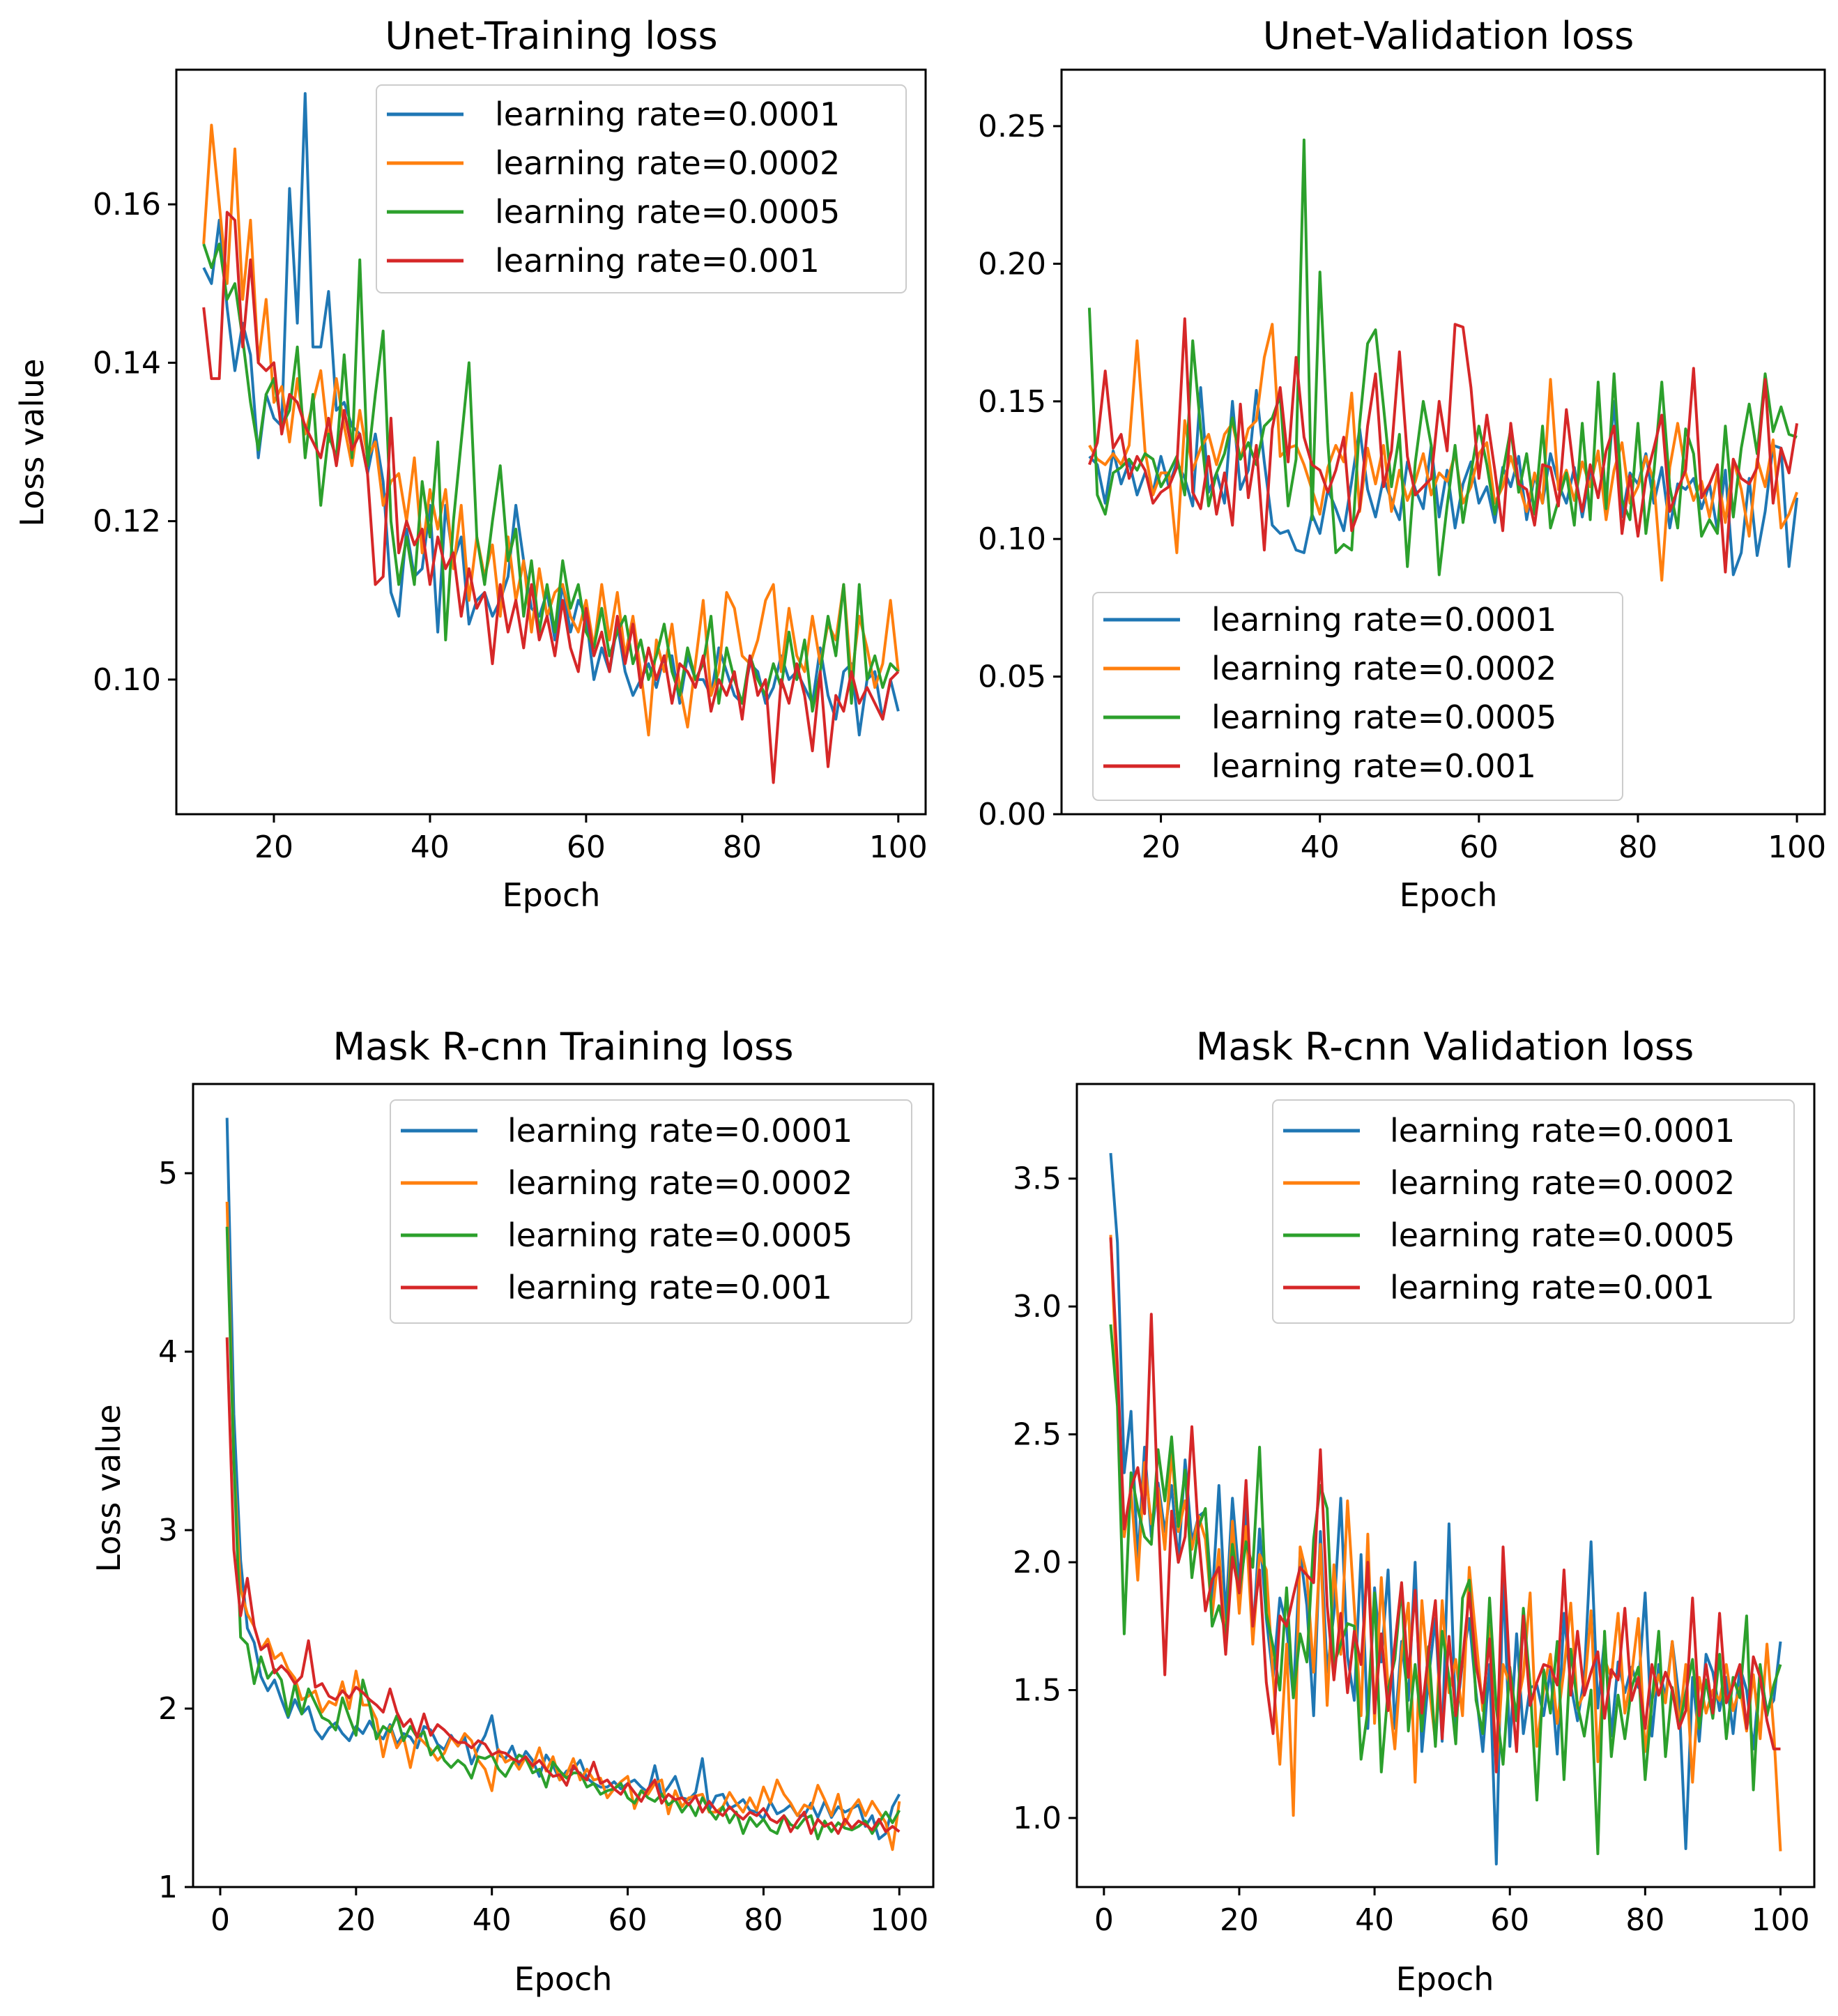 The image size is (1838, 2016). Describe the element at coordinates (1012, 126) in the screenshot. I see `y-tick-label: 0.25` at that location.